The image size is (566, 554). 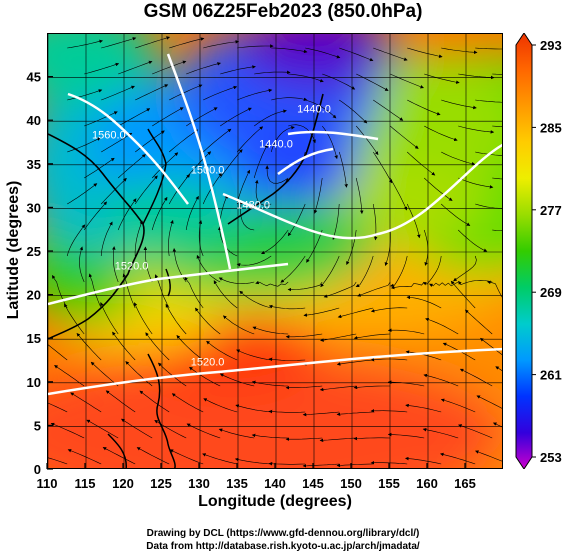 What do you see at coordinates (275, 483) in the screenshot?
I see `x-tick-label: 140` at bounding box center [275, 483].